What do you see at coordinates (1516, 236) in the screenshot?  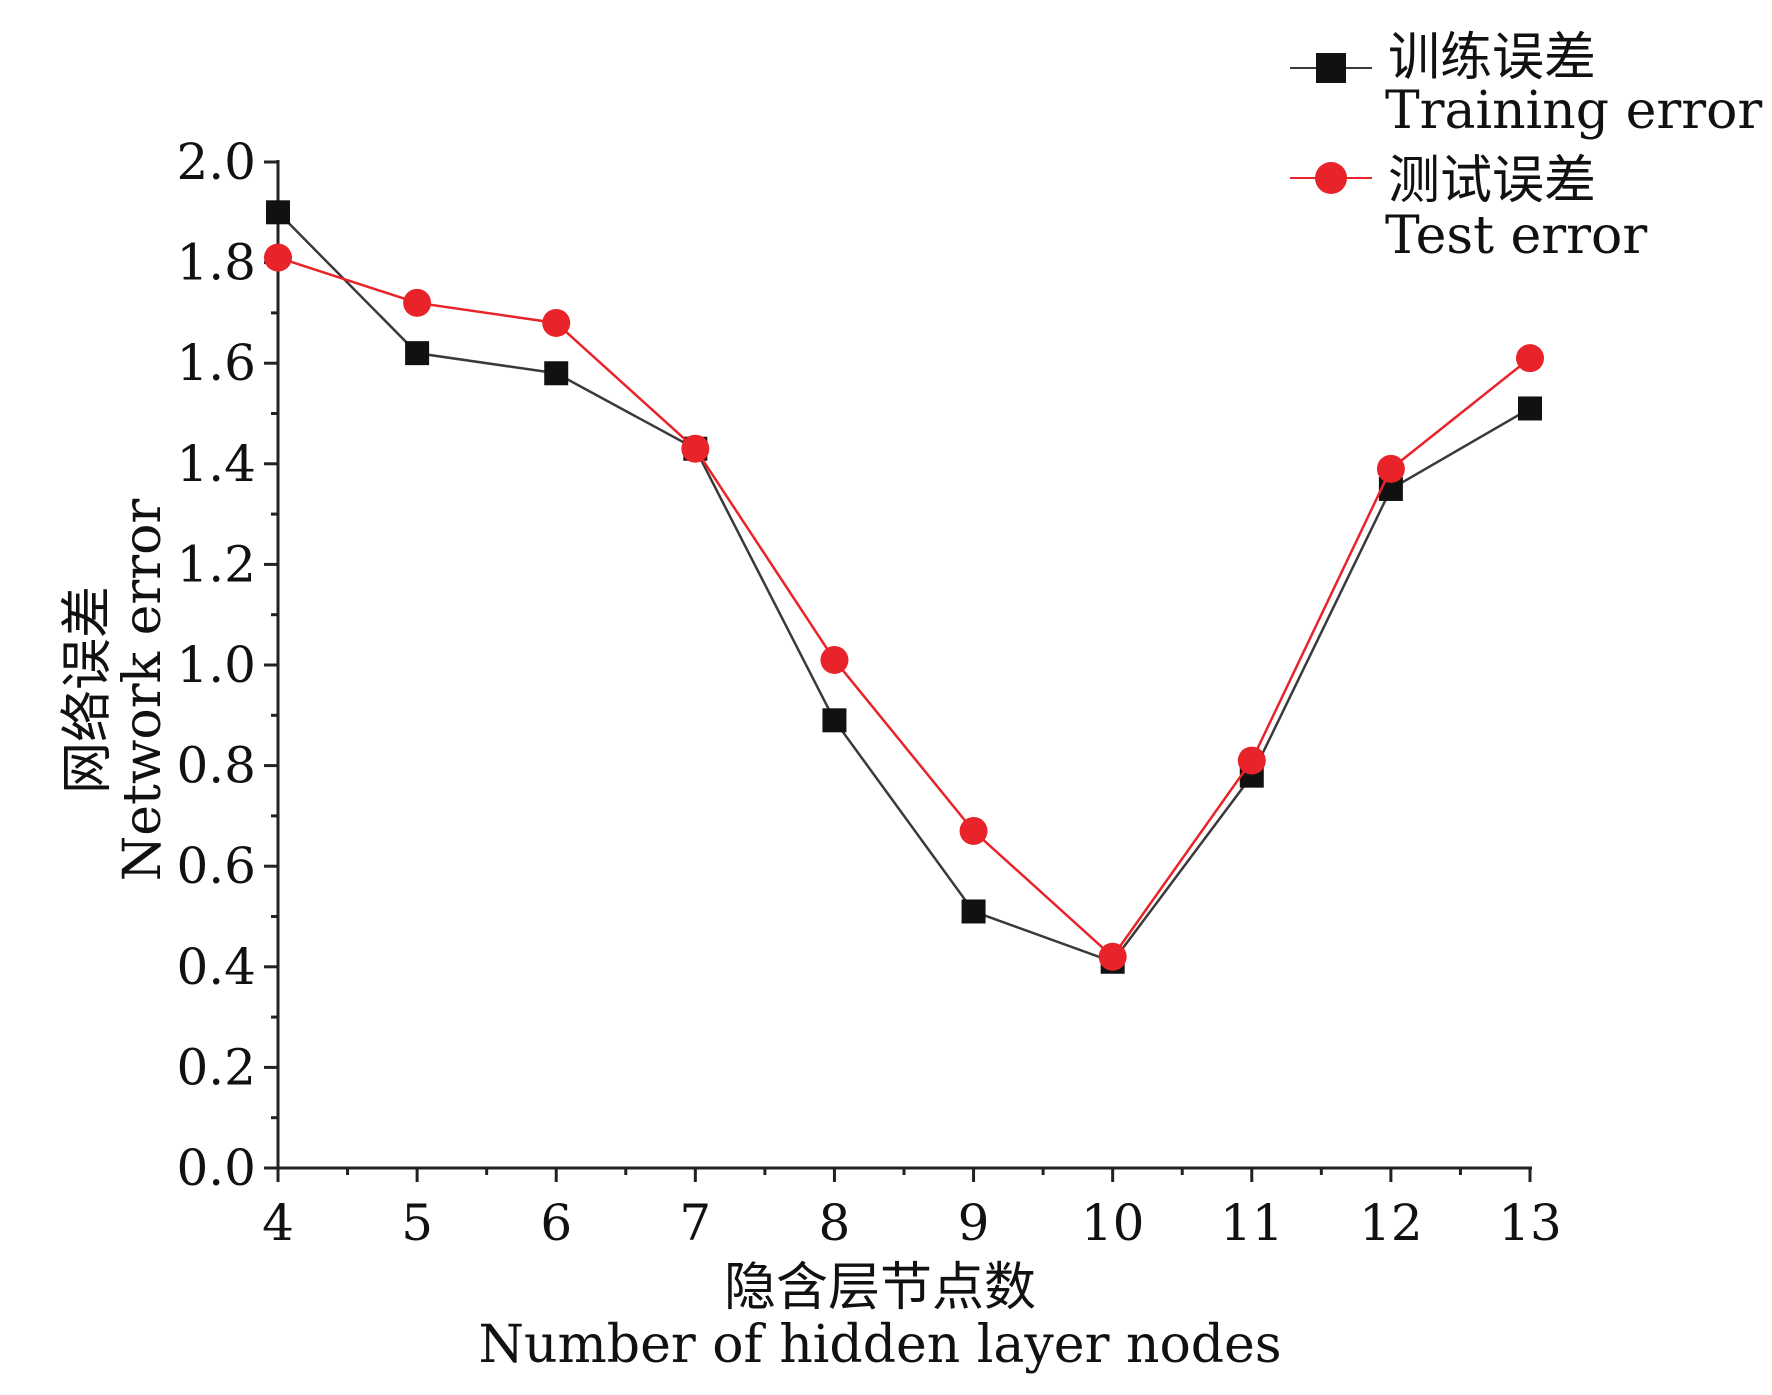 I see `legend-label-test-en: Test error` at bounding box center [1516, 236].